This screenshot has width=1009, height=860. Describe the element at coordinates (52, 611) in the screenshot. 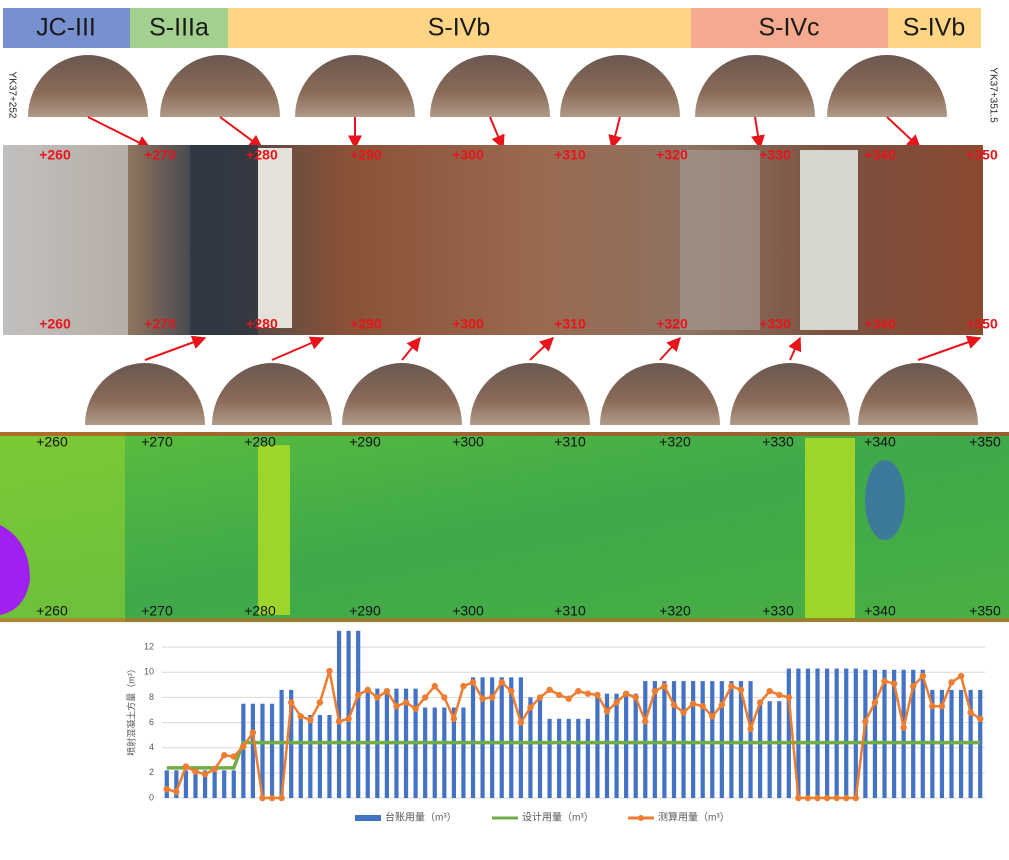

I see `station-label: +260` at that location.